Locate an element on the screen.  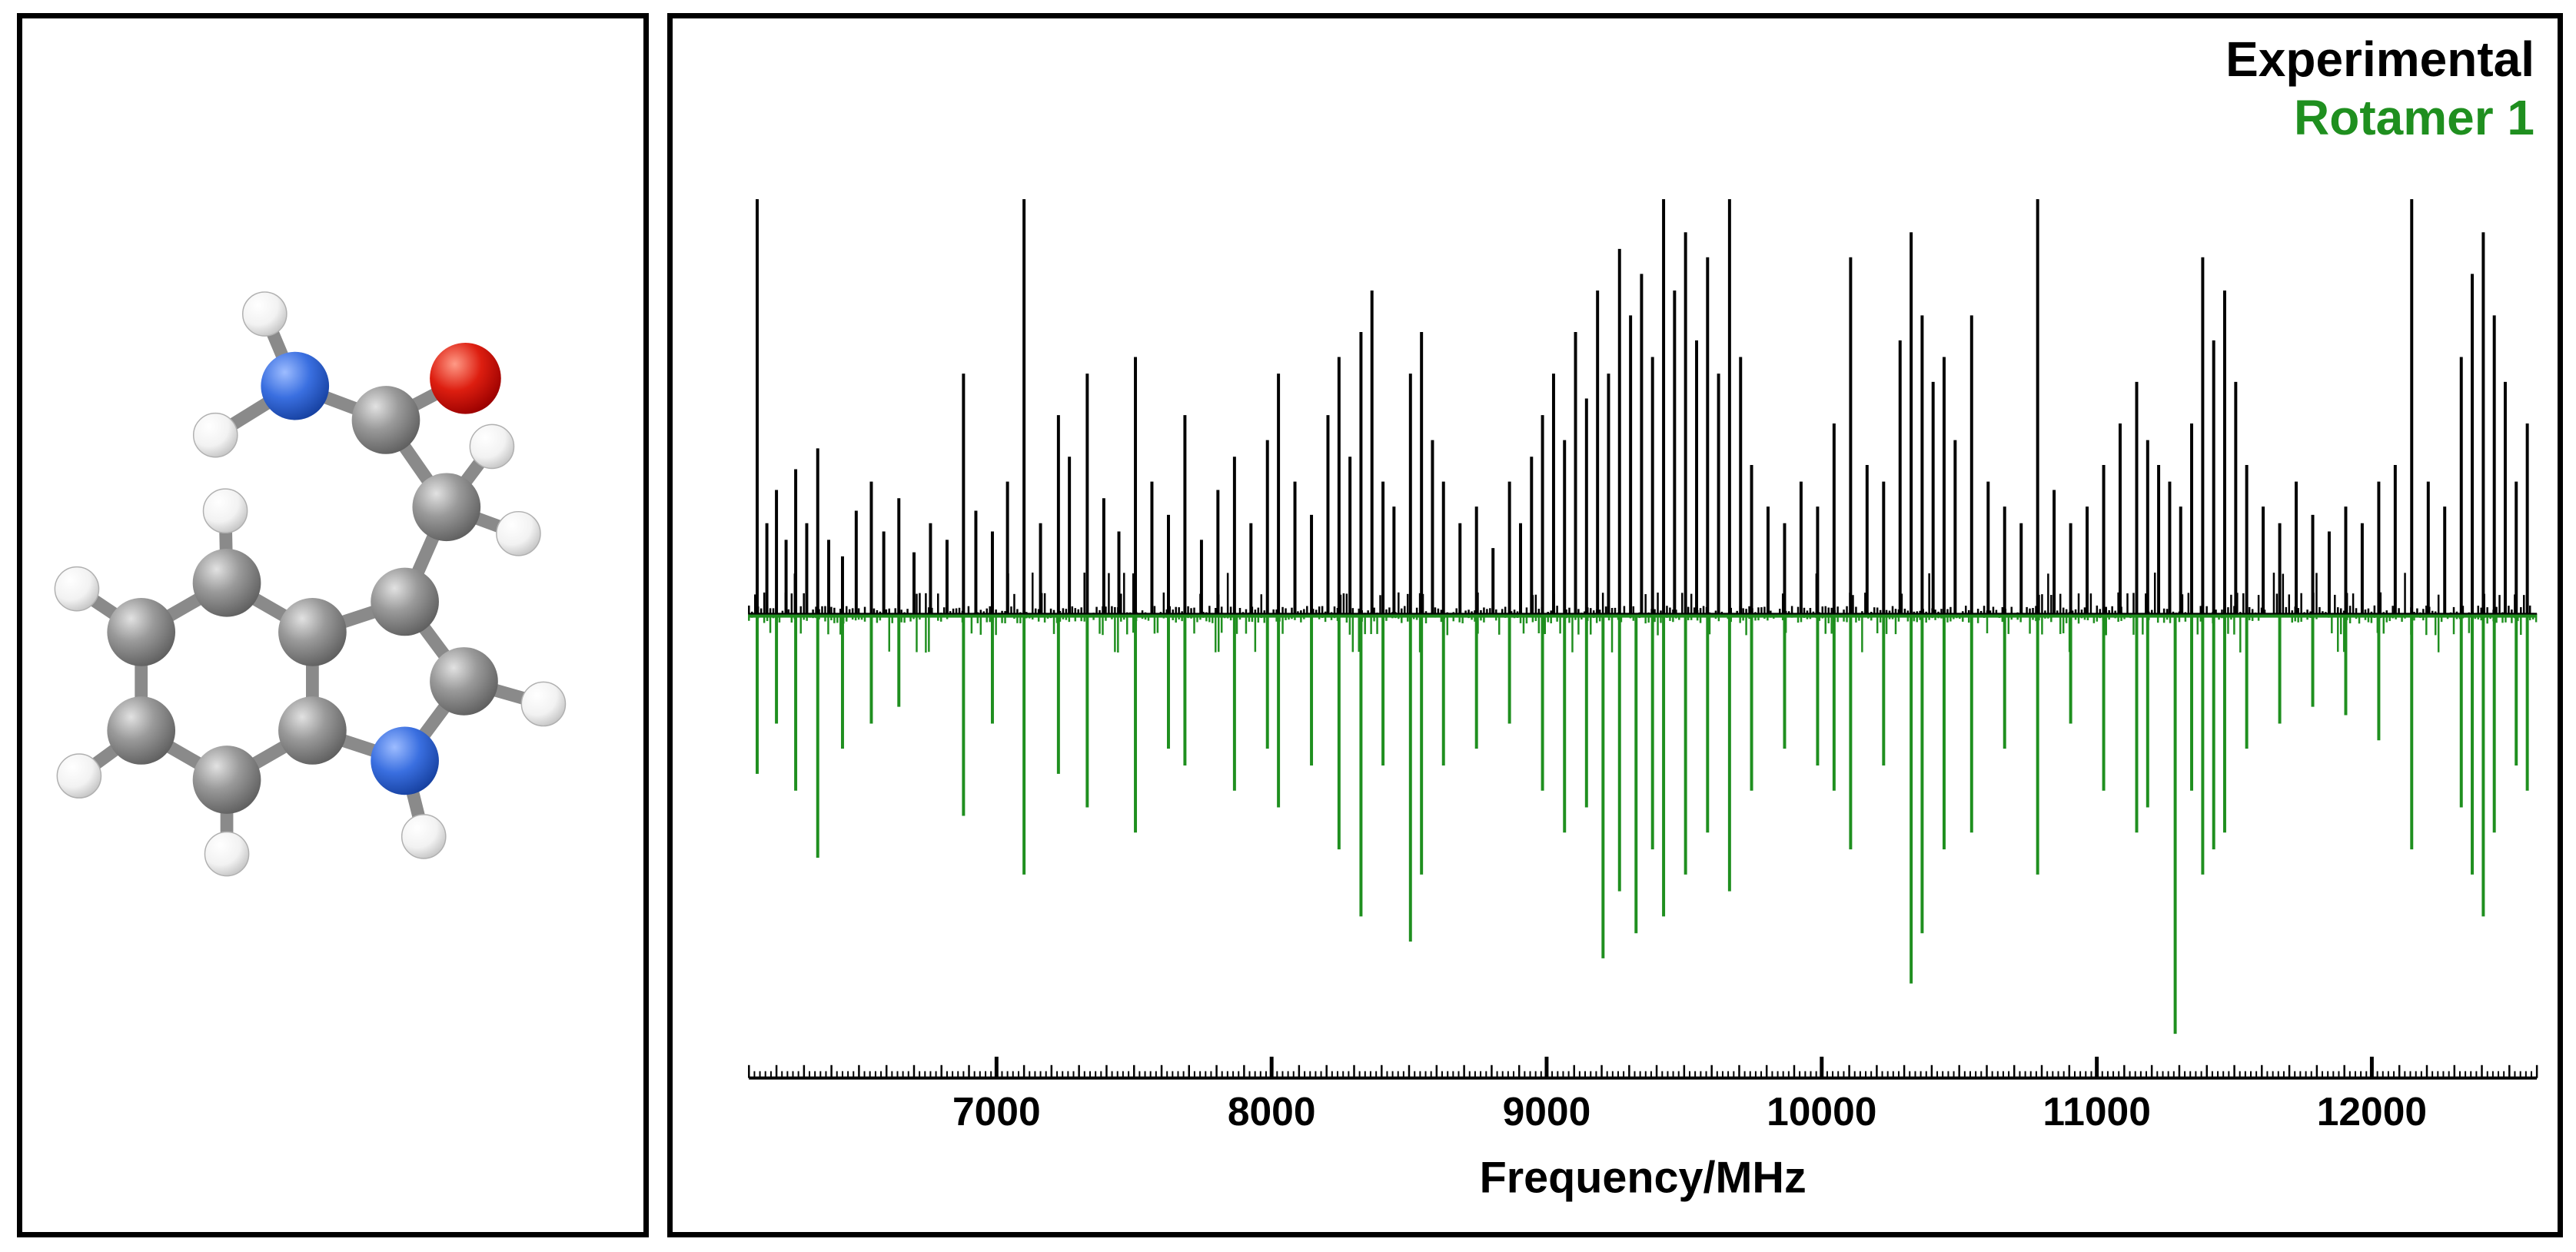
legend-rotamer-label: Rotamer 1 is located at coordinates (2414, 117).